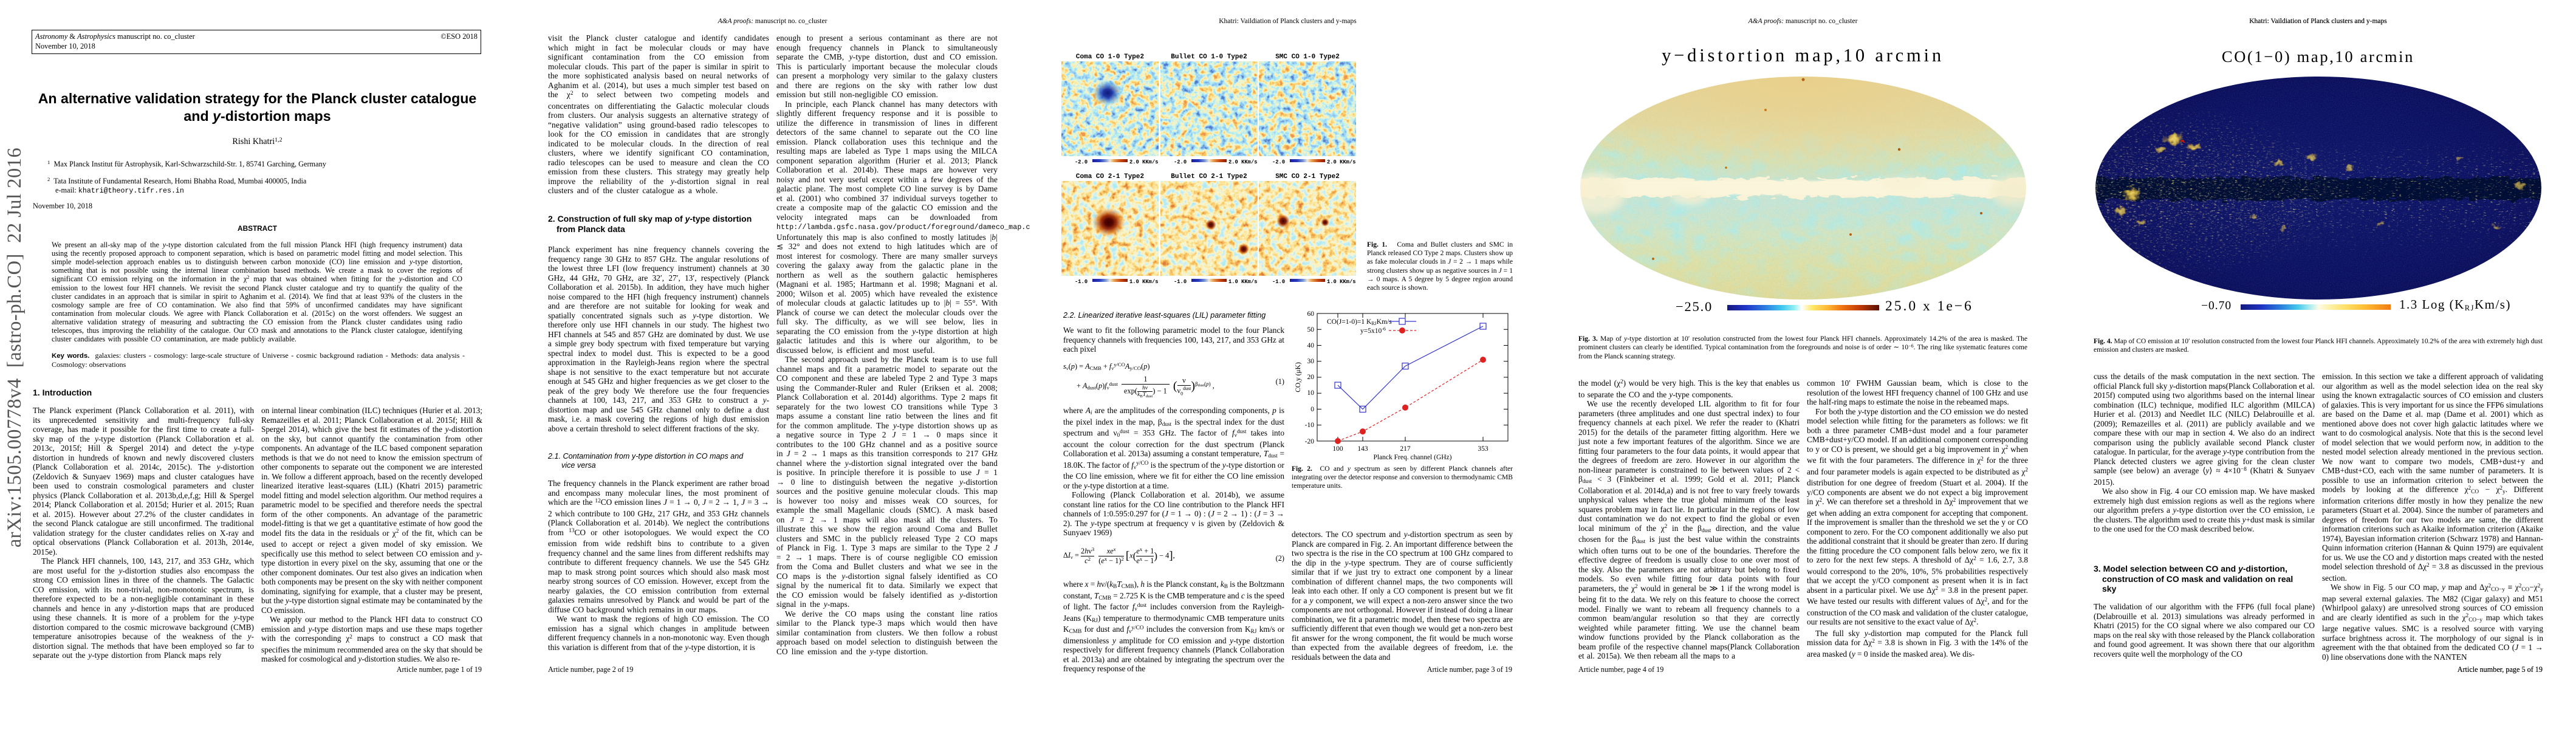  What do you see at coordinates (1110, 57) in the screenshot?
I see `svg-text: Coma CO 1-0 Type2` at bounding box center [1110, 57].